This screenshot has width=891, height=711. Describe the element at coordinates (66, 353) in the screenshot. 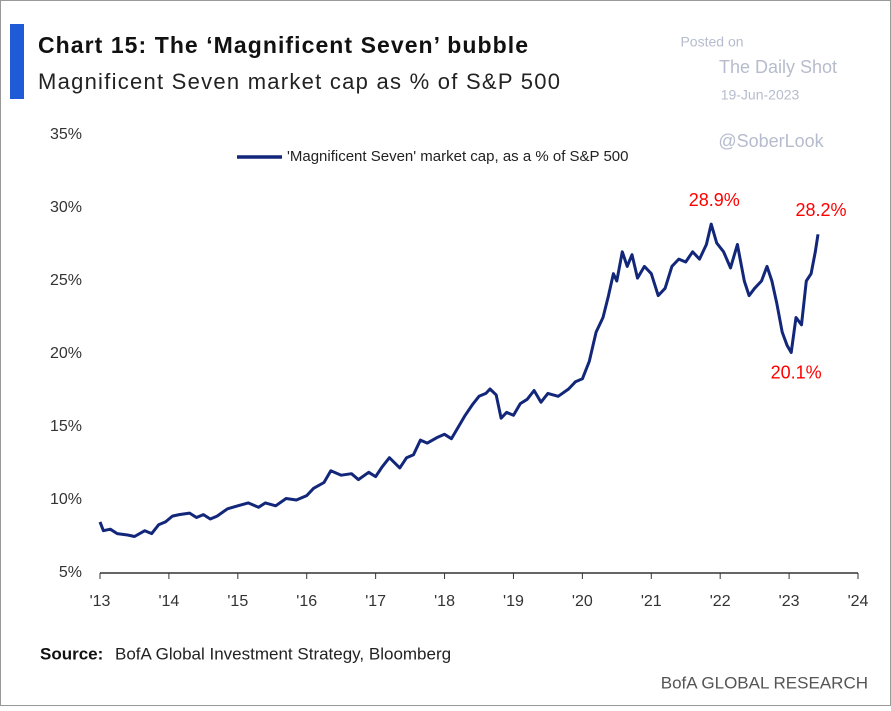

I see `y-tick-label: 20%` at that location.